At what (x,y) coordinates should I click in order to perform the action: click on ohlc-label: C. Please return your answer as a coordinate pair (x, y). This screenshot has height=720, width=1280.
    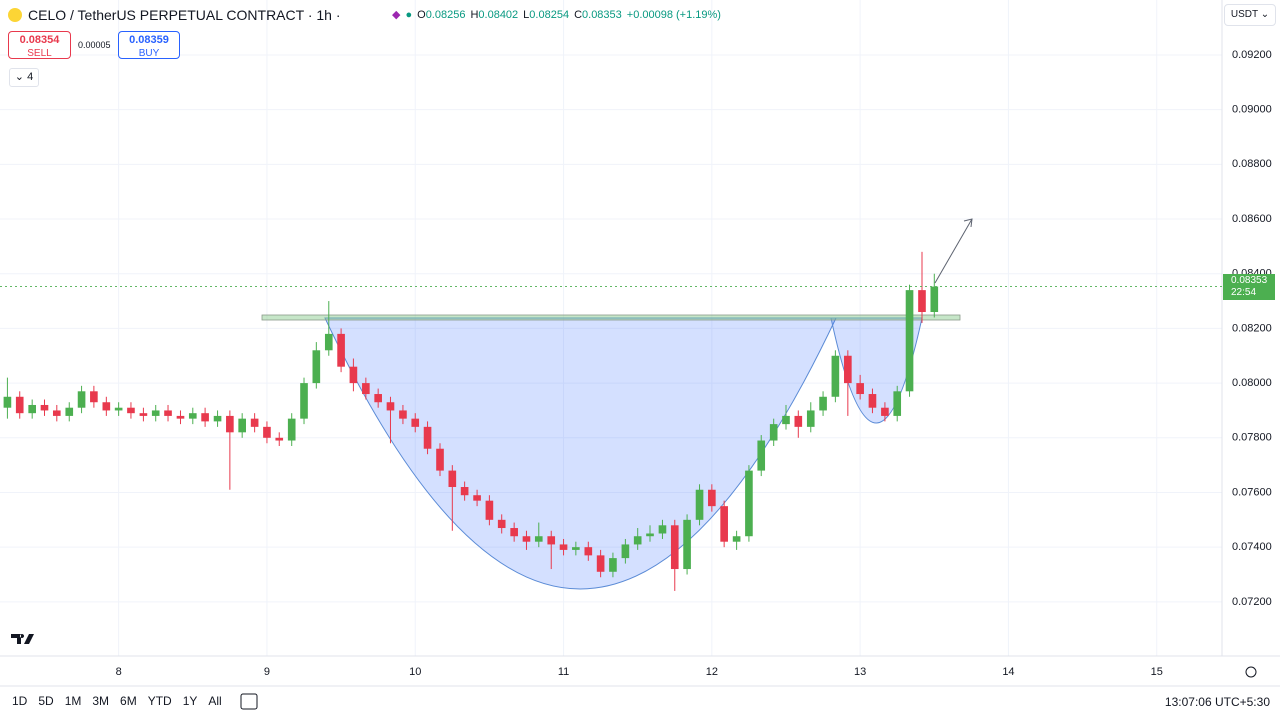
    Looking at the image, I should click on (578, 14).